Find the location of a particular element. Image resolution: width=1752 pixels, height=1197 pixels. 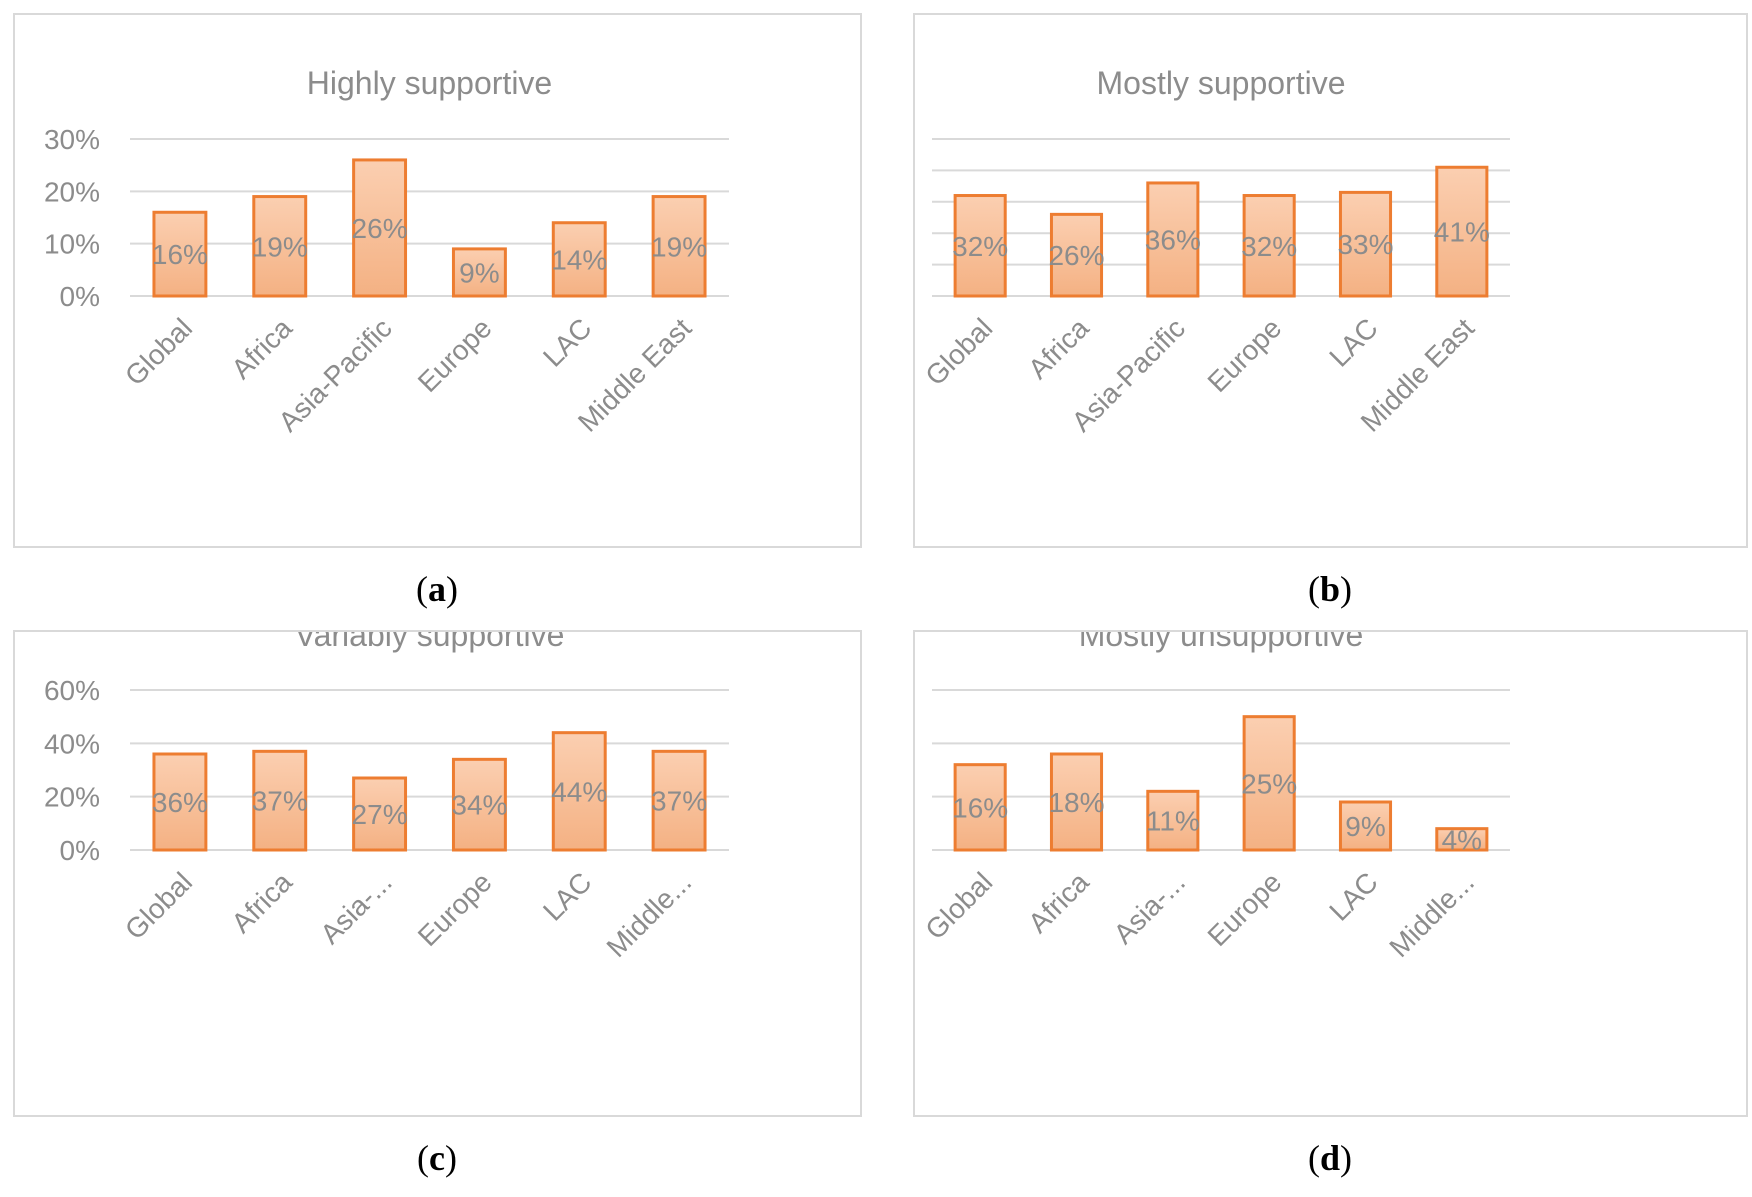

y-tick-label: 60% is located at coordinates (72, 690).